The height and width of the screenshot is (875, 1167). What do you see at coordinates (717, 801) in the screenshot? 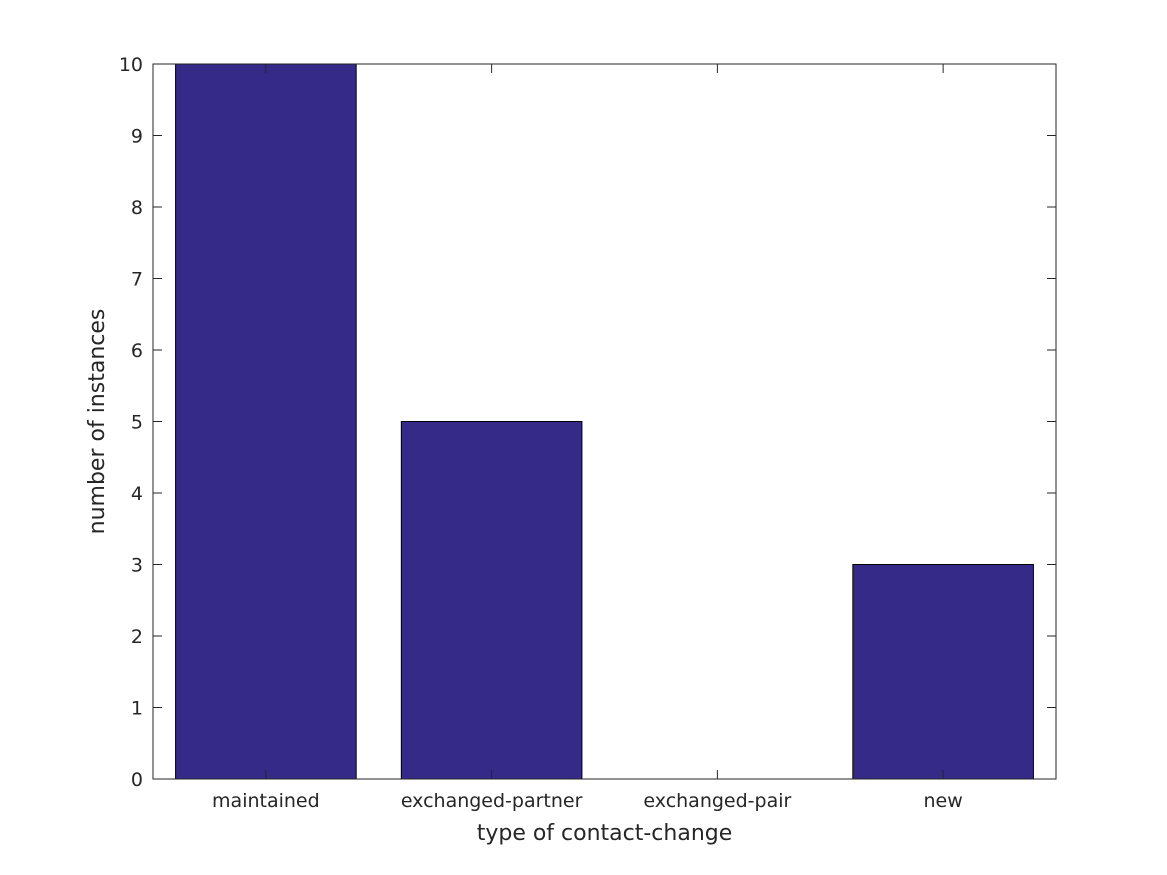
I see `x-tick-label: exchanged-pair` at bounding box center [717, 801].